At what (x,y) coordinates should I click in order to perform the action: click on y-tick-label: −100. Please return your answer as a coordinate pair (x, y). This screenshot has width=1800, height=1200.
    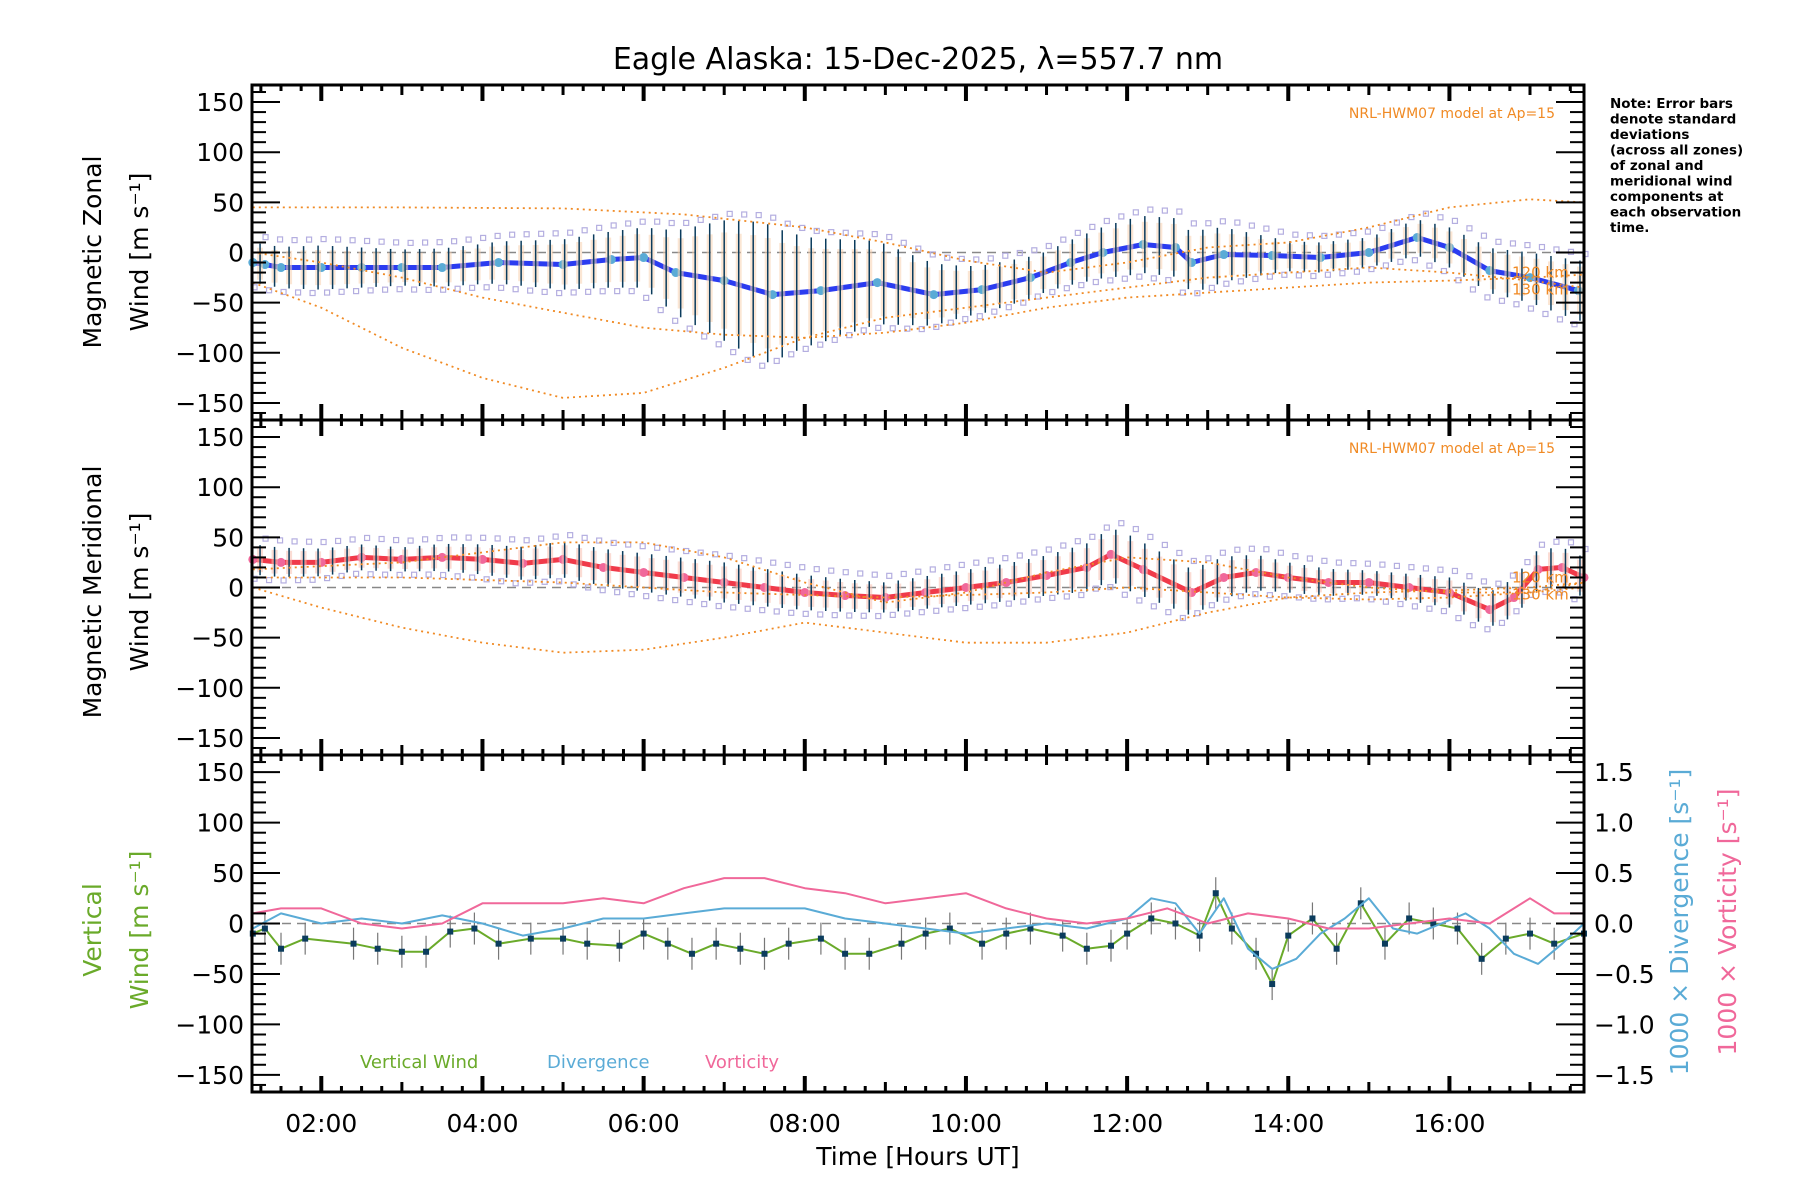
    Looking at the image, I should click on (209, 1024).